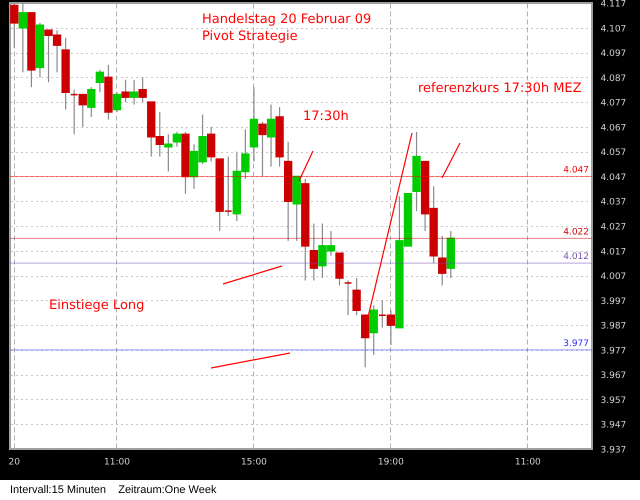 This screenshot has height=500, width=640. Describe the element at coordinates (576, 170) in the screenshot. I see `ref-line-label: 4.047` at that location.